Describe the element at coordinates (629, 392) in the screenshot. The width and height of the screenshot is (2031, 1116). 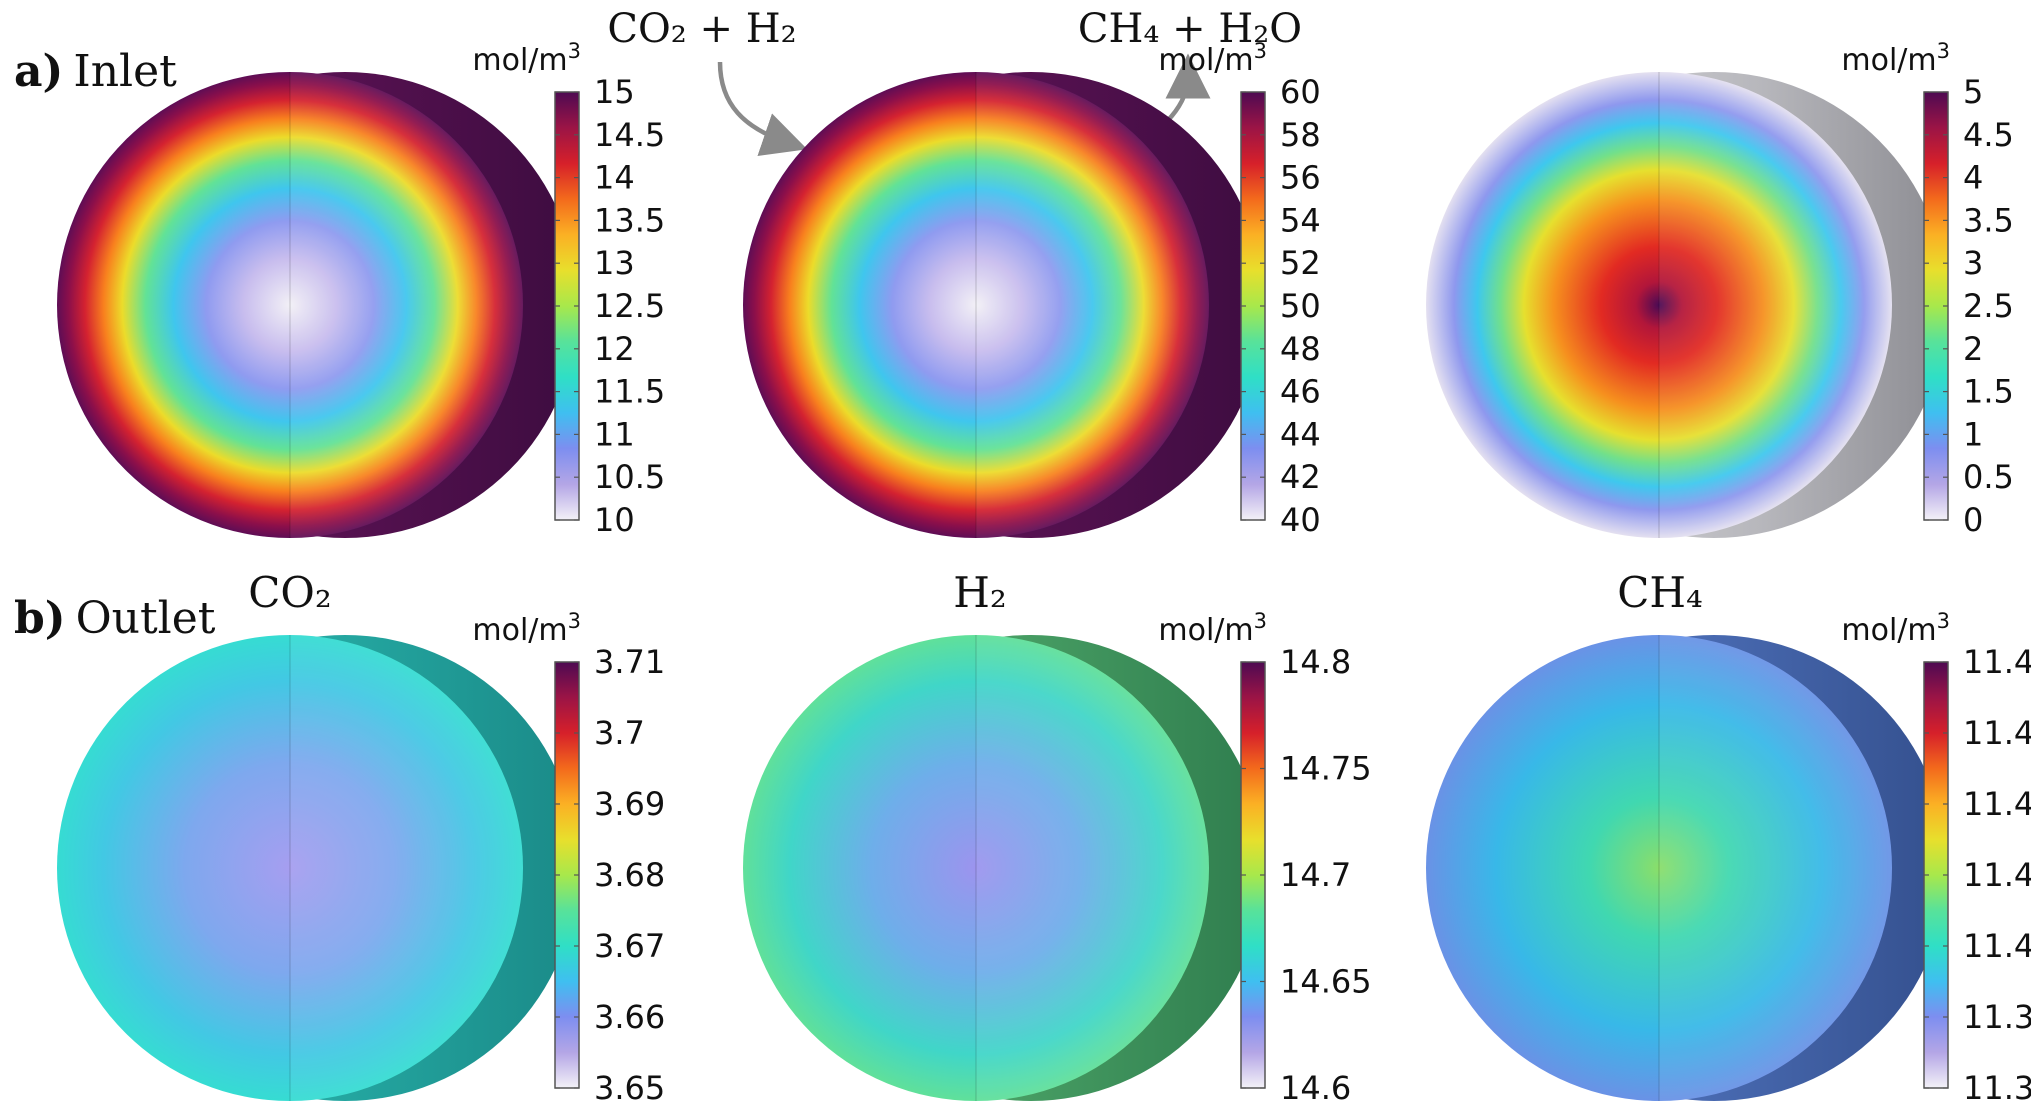
I see `colorbar-tick-label: 11.5` at that location.